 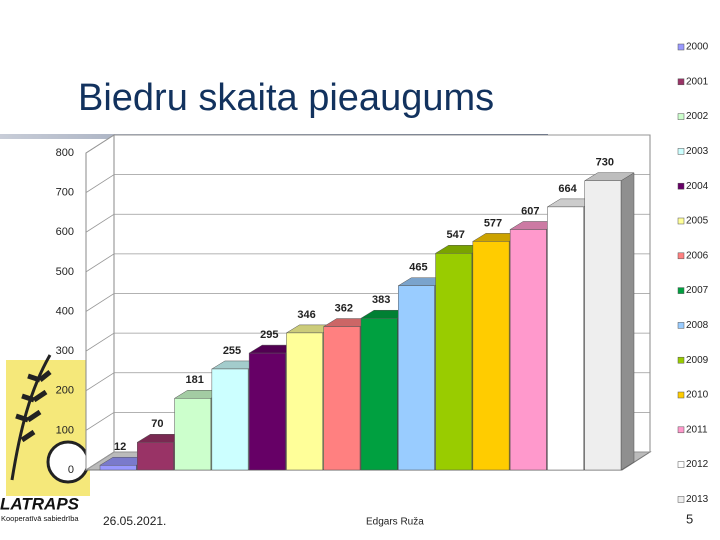 I want to click on y-tick-label: 200, so click(x=65, y=391).